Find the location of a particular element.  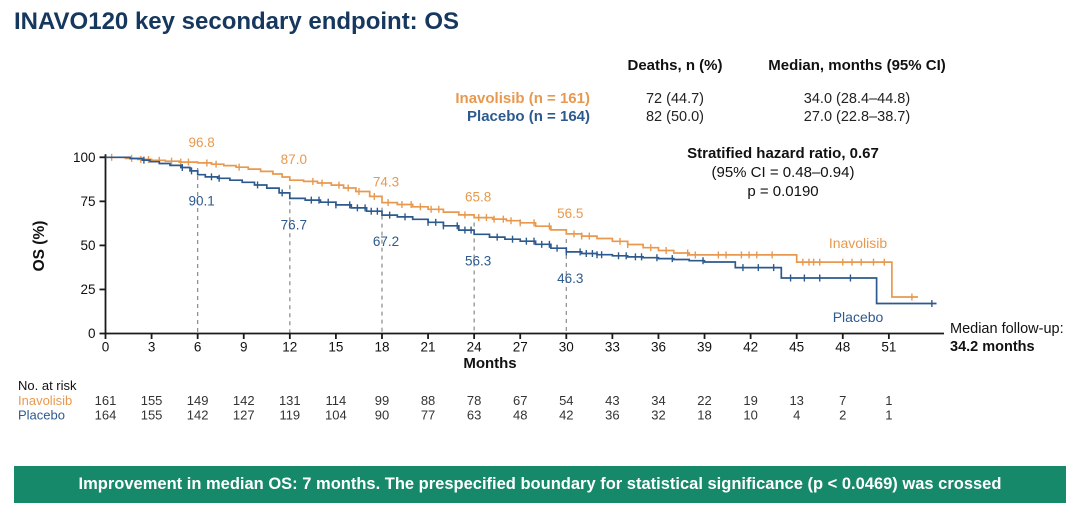

inavolisib-landmark-label: 74.3 is located at coordinates (386, 182).